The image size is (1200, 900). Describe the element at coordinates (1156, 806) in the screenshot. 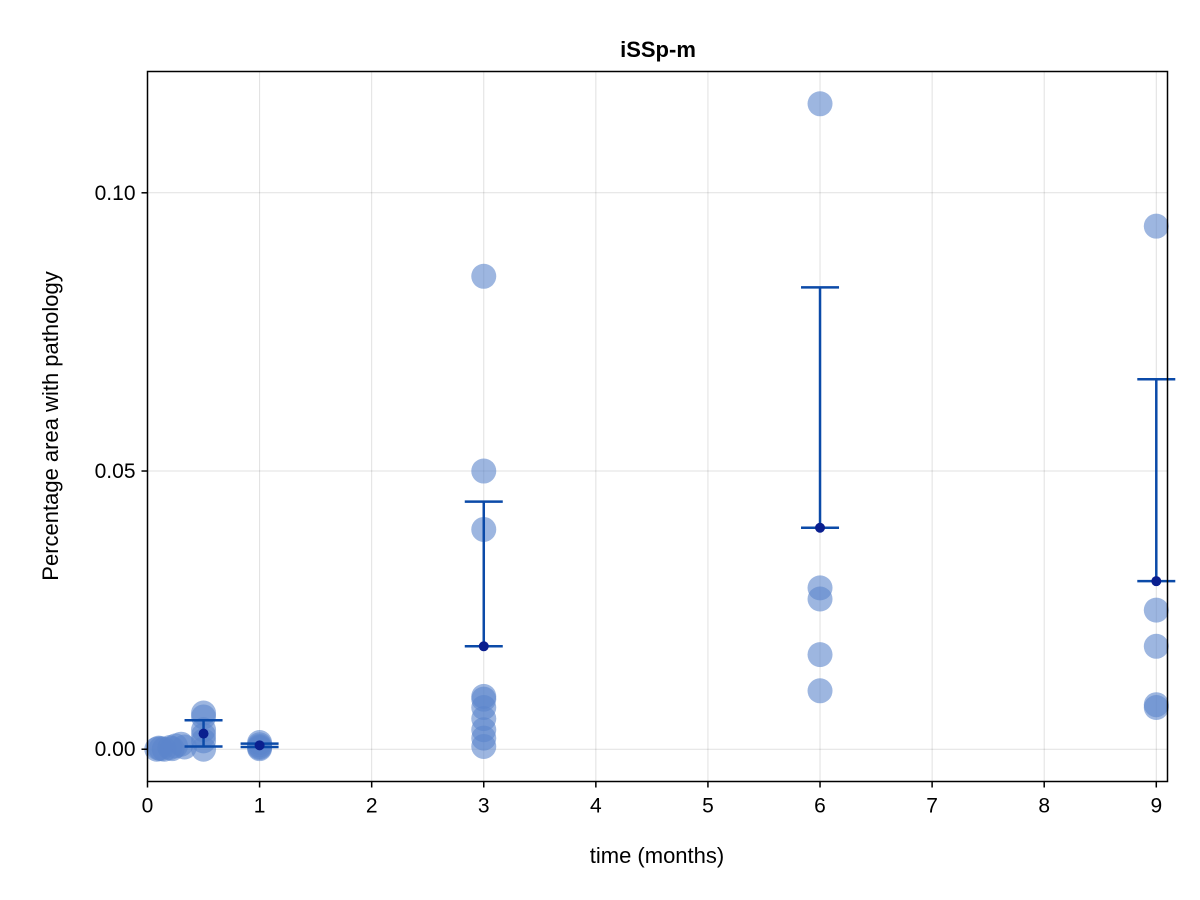

I see `x-tick-label: 9` at that location.